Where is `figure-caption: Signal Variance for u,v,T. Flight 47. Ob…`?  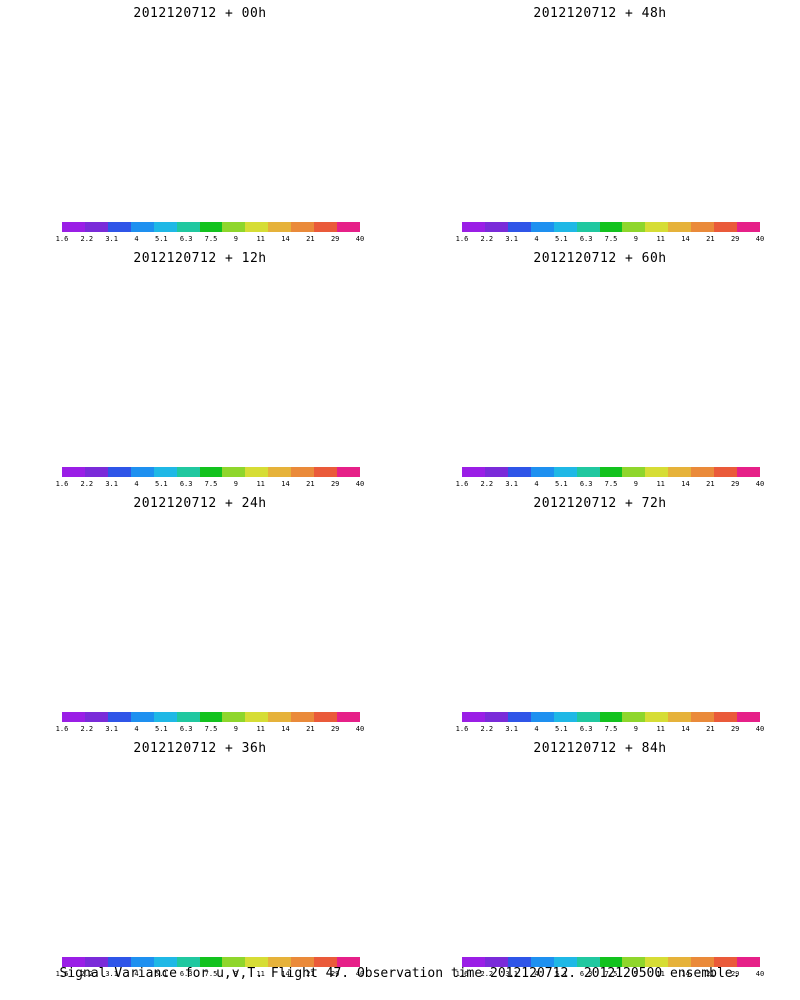
figure-caption: Signal Variance for u,v,T. Flight 47. Ob… is located at coordinates (400, 973).